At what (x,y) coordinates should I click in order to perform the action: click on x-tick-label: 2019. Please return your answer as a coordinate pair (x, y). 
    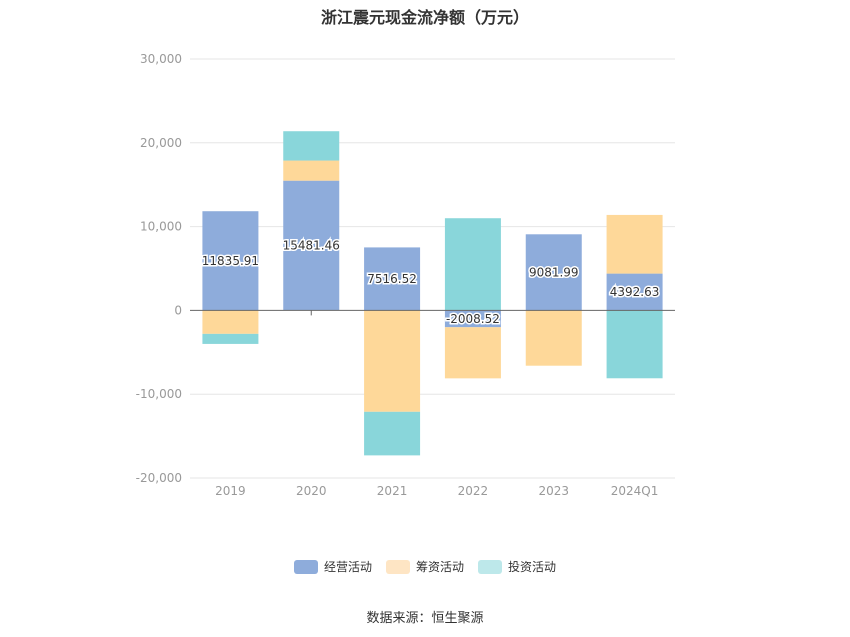
    Looking at the image, I should click on (230, 491).